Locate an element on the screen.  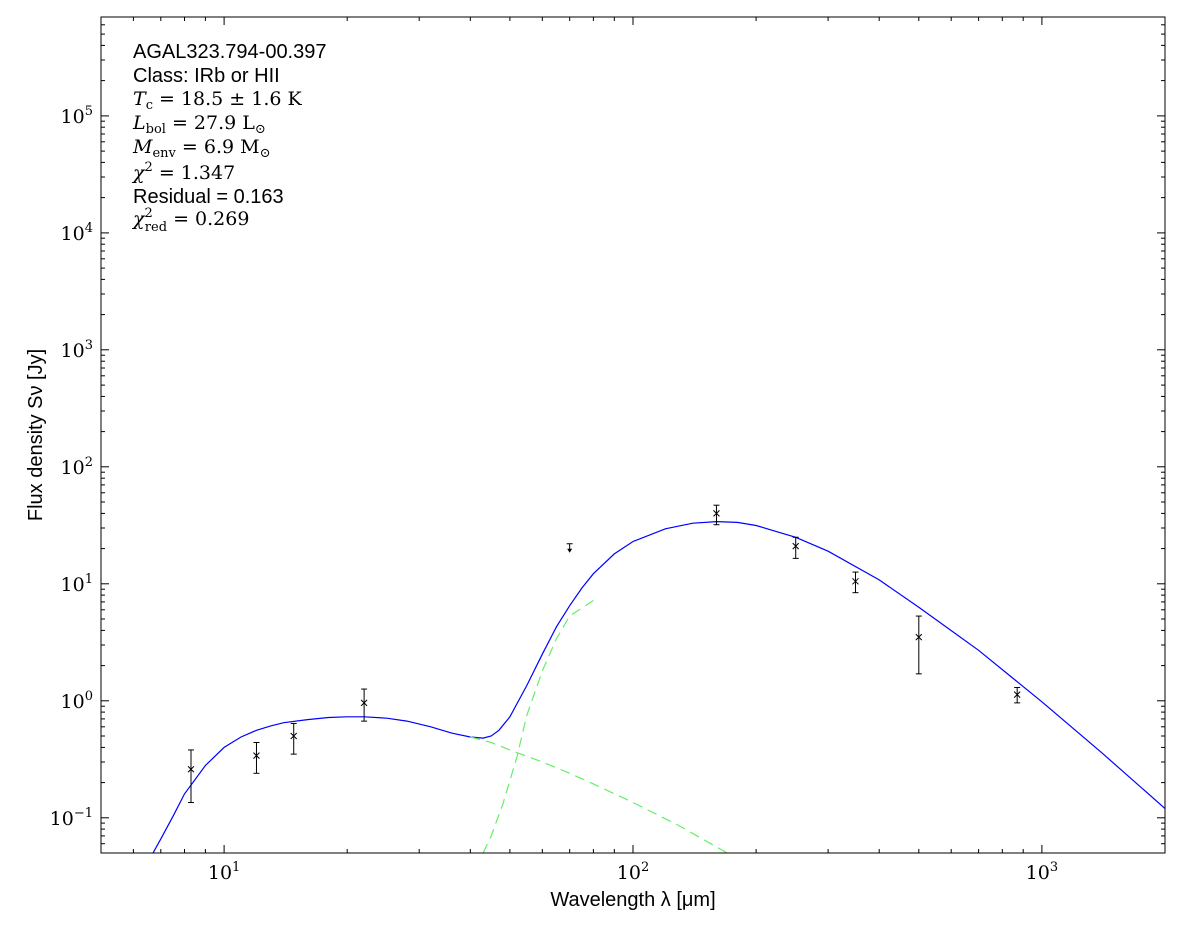
chi2red-subscript: red is located at coordinates (156, 227).